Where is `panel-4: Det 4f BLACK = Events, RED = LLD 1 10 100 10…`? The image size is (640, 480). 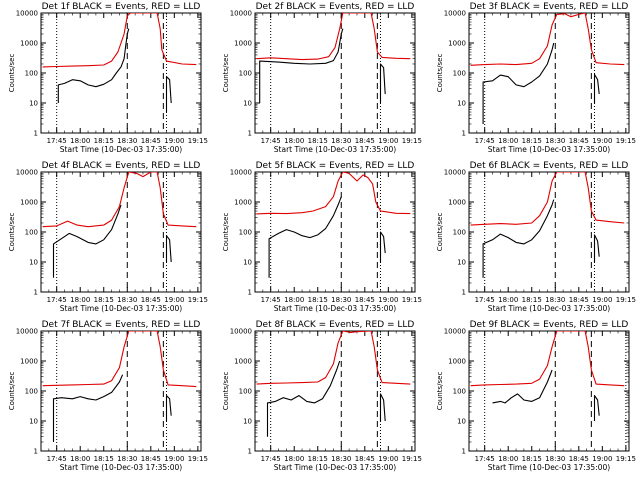 panel-4: Det 4f BLACK = Events, RED = LLD 1 10 100 10… is located at coordinates (108, 237).